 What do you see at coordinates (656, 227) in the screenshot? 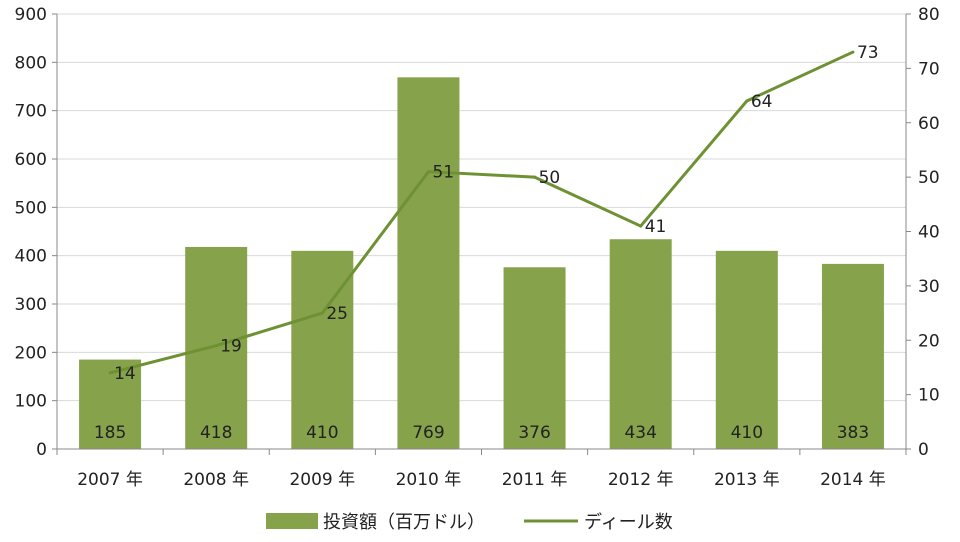
I see `line-value-label: 41` at bounding box center [656, 227].